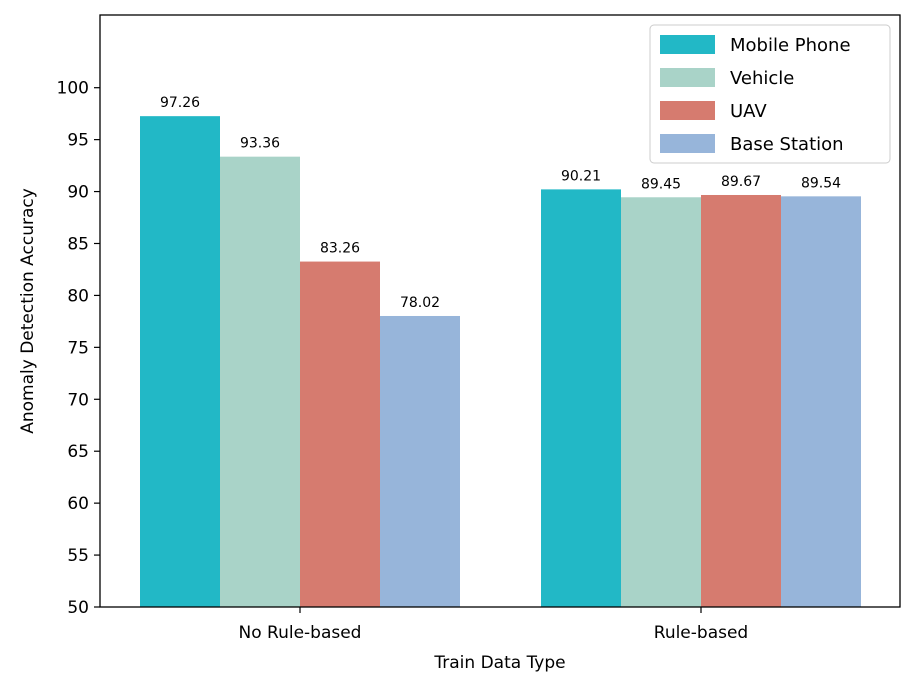 Image resolution: width=914 pixels, height=691 pixels. Describe the element at coordinates (78, 452) in the screenshot. I see `y-tick-label: 65` at that location.